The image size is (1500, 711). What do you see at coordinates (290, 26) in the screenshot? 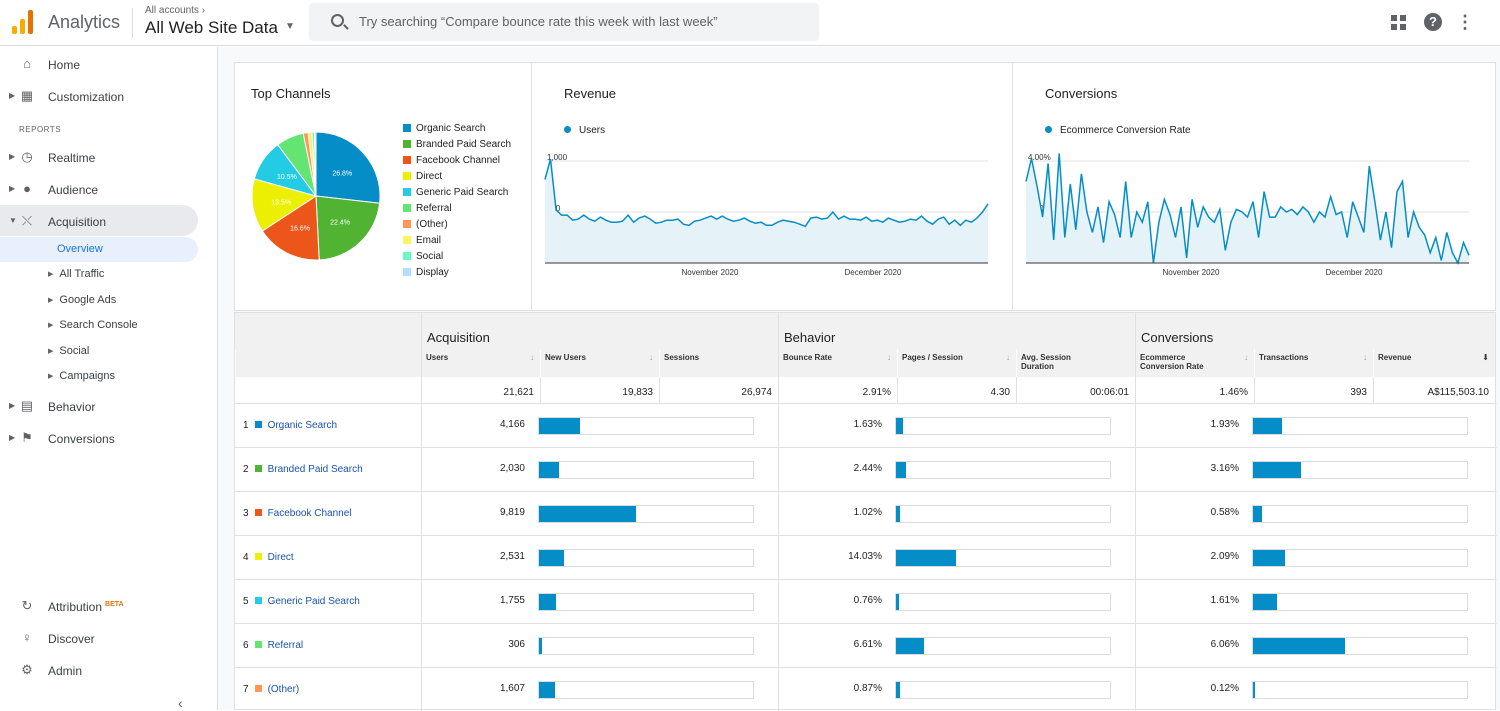
I see `caret-down-icon: ▼` at bounding box center [290, 26].